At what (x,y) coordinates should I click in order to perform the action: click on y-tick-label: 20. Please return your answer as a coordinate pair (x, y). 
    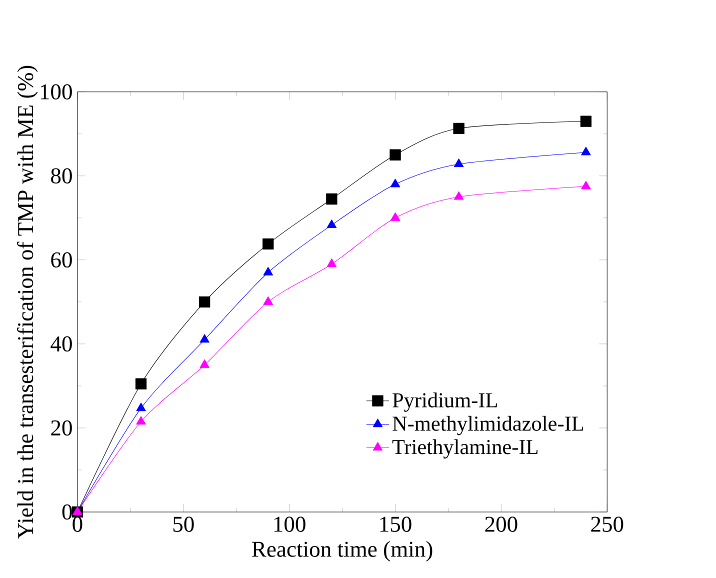
    Looking at the image, I should click on (61, 428).